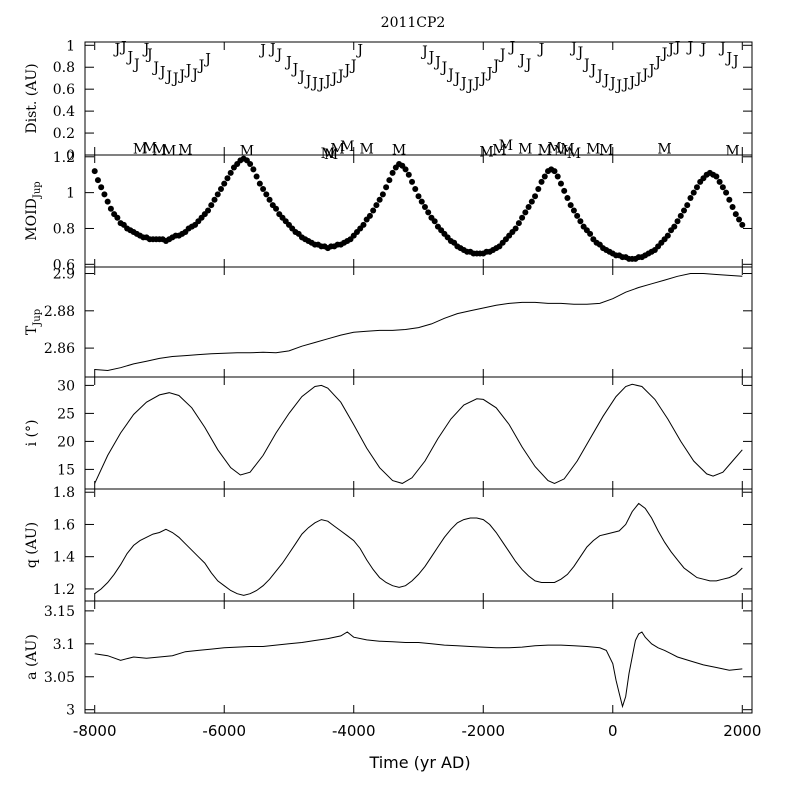 This screenshot has width=797, height=797. Describe the element at coordinates (64, 590) in the screenshot. I see `y-tick-label: 1.2` at that location.